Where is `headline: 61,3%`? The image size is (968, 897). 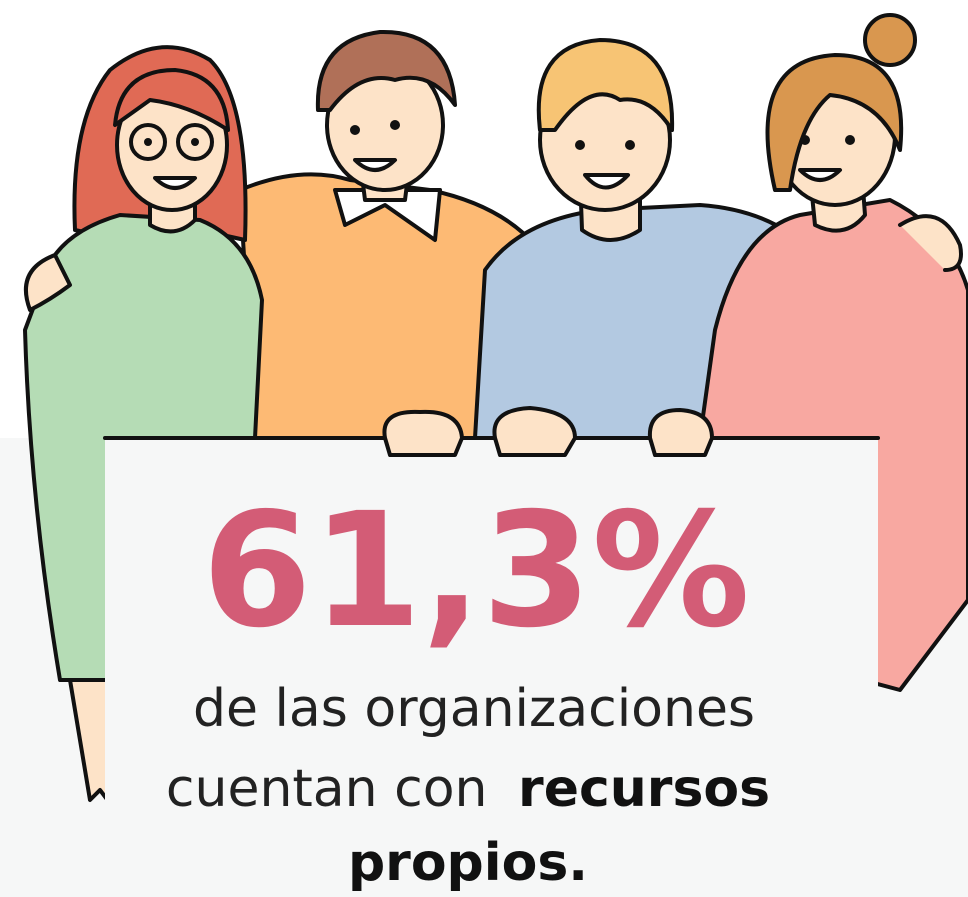
headline: 61,3% is located at coordinates (476, 571).